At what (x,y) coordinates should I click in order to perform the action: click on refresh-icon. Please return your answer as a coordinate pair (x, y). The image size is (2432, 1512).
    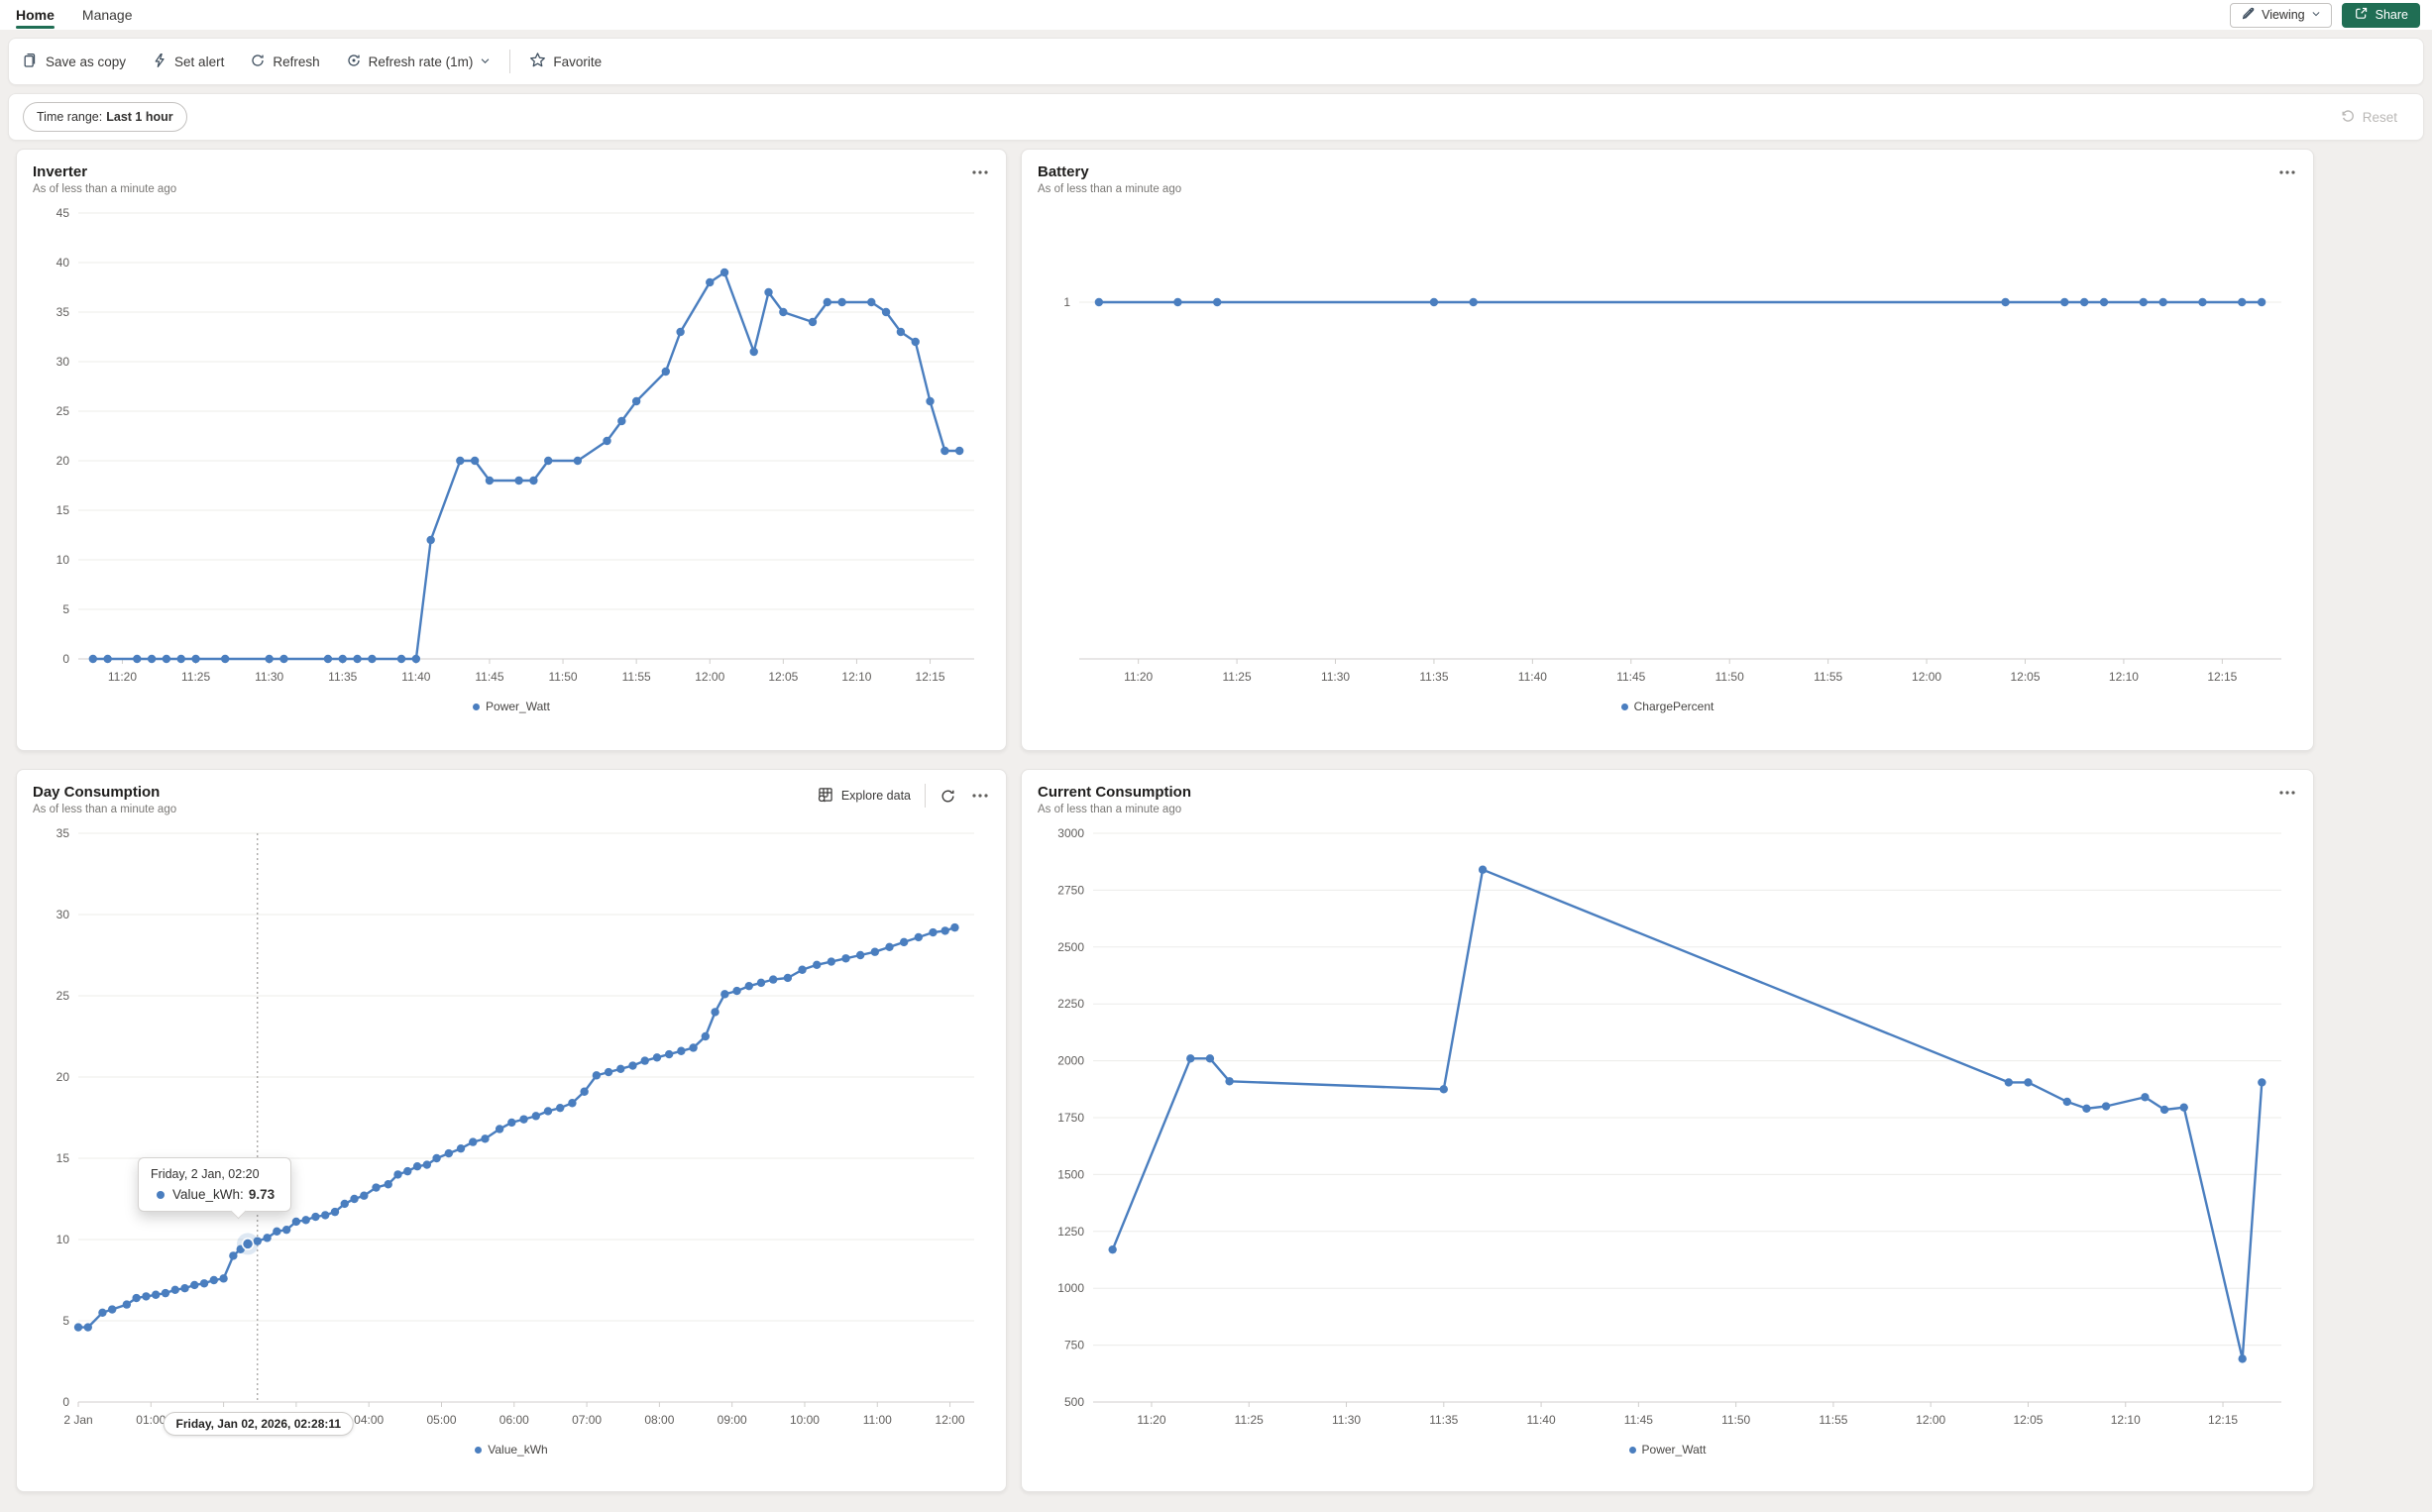
    Looking at the image, I should click on (258, 62).